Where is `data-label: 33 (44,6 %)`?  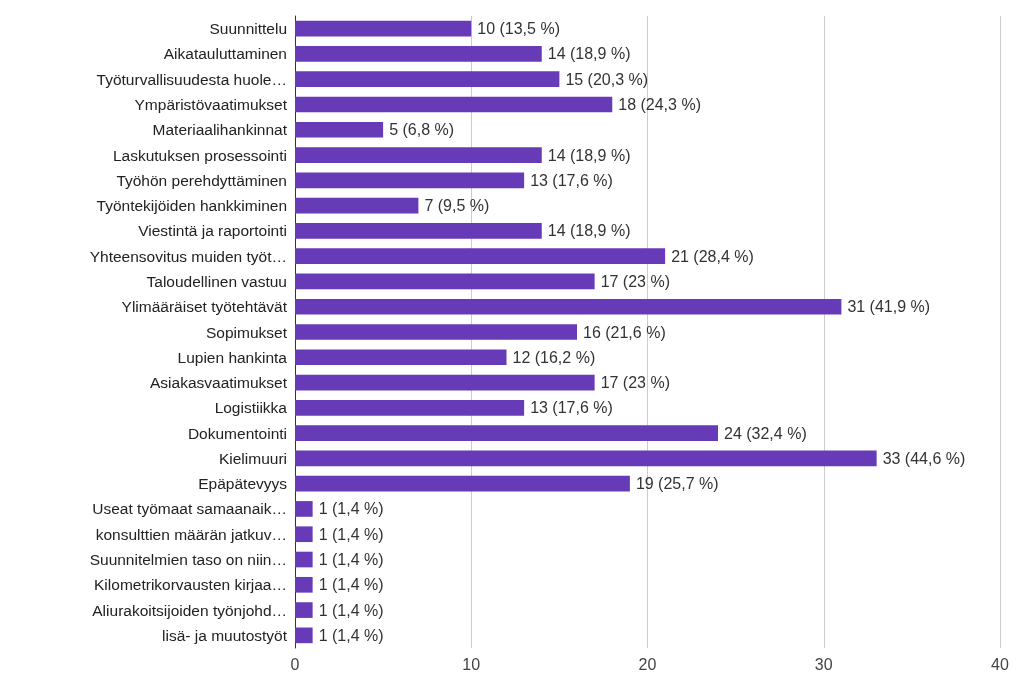
data-label: 33 (44,6 %) is located at coordinates (924, 458).